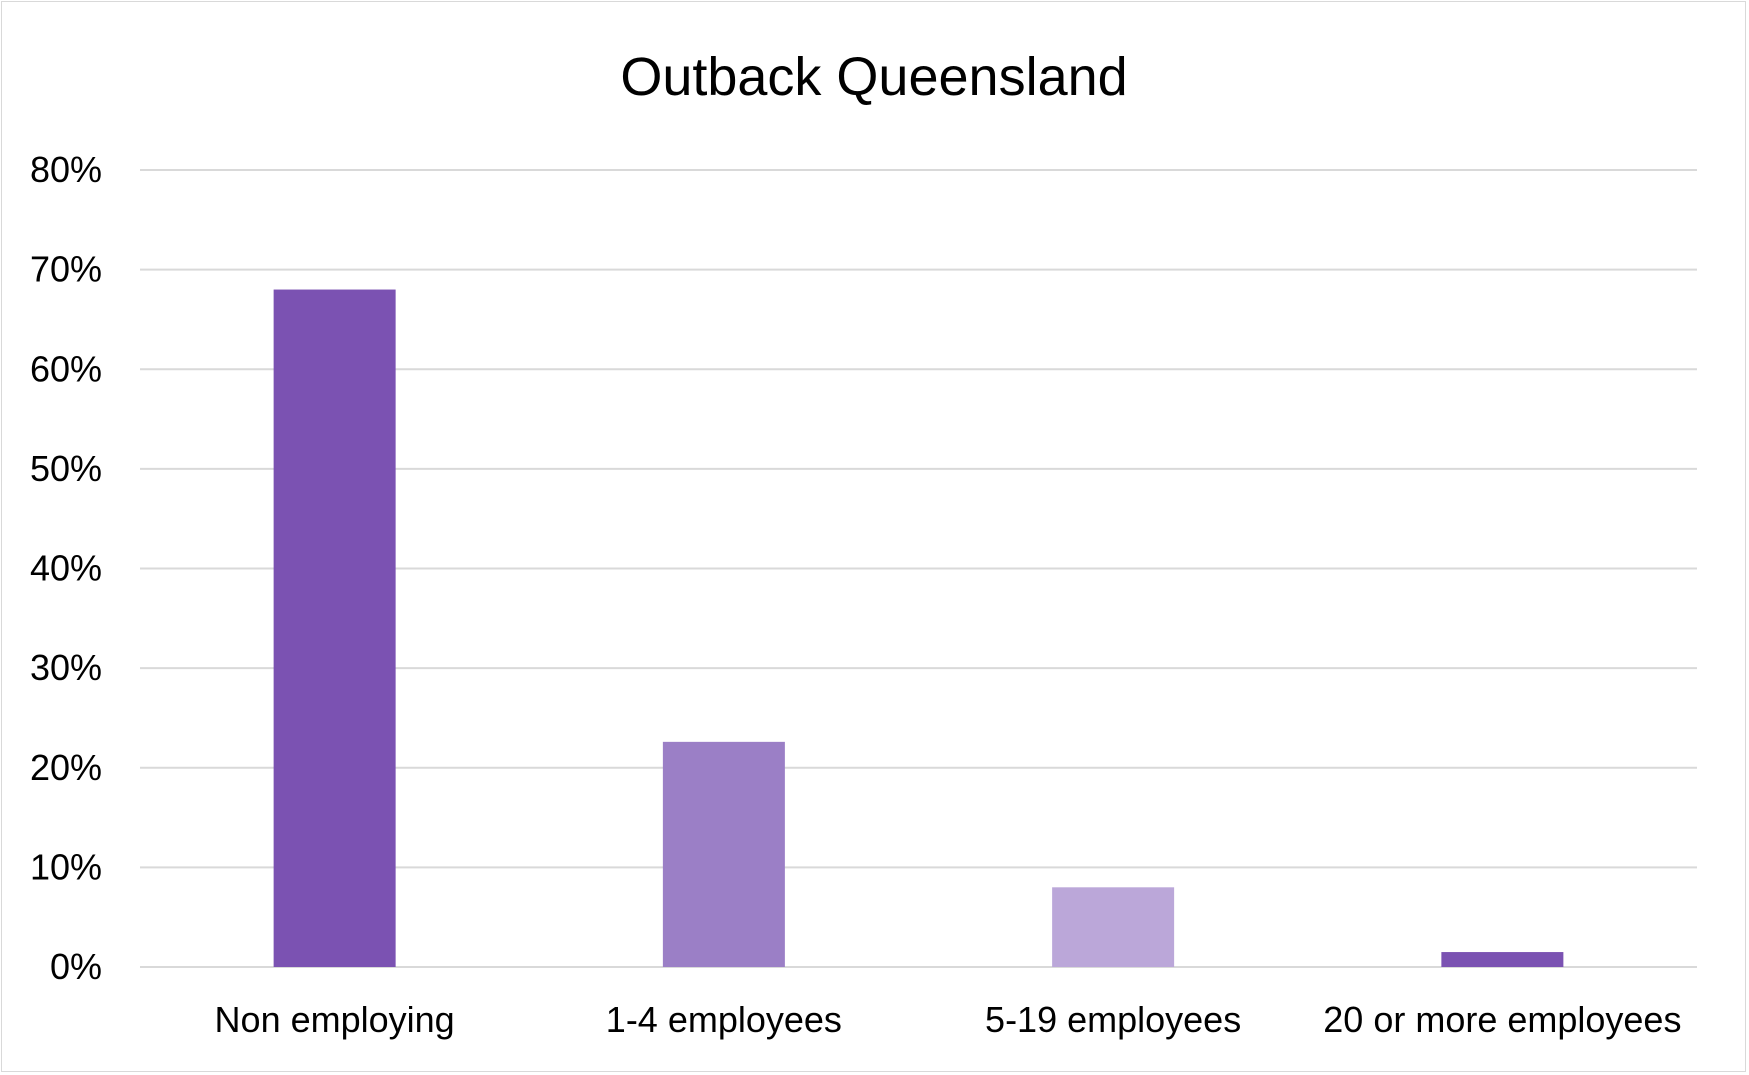 The height and width of the screenshot is (1075, 1749). What do you see at coordinates (66, 866) in the screenshot?
I see `y-tick-label: 10%` at bounding box center [66, 866].